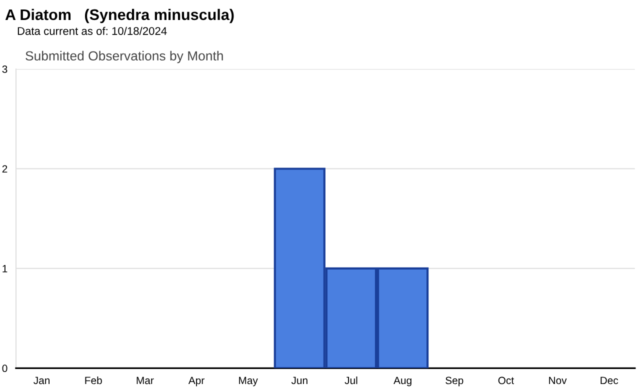 Image resolution: width=640 pixels, height=390 pixels. What do you see at coordinates (42, 380) in the screenshot?
I see `x-tick-label: Jan` at bounding box center [42, 380].